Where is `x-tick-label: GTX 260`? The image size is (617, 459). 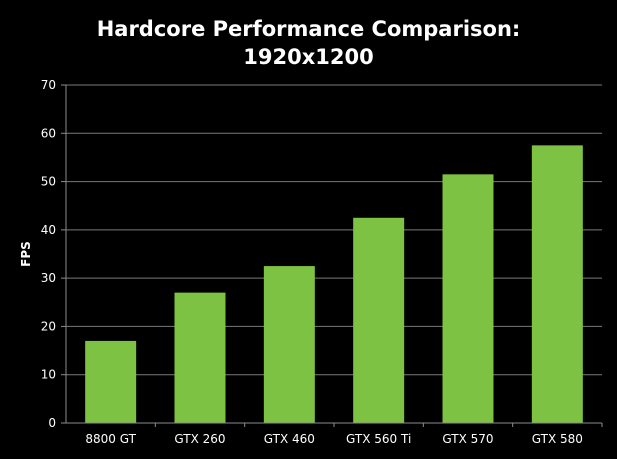 x-tick-label: GTX 260 is located at coordinates (199, 439).